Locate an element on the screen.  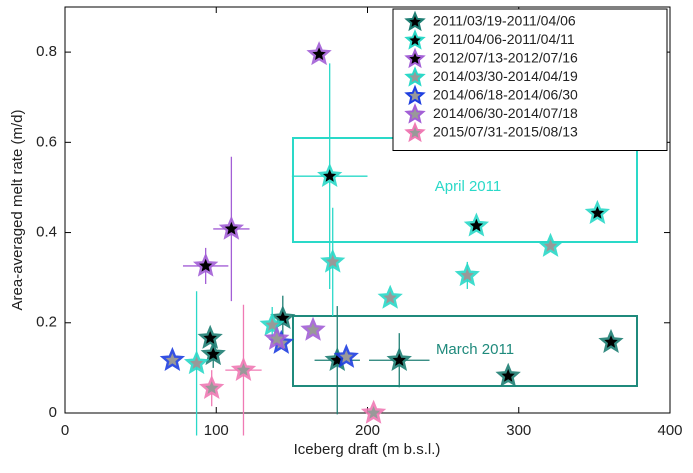
legend-label: 2015/07/31-2015/08/13 is located at coordinates (505, 132).